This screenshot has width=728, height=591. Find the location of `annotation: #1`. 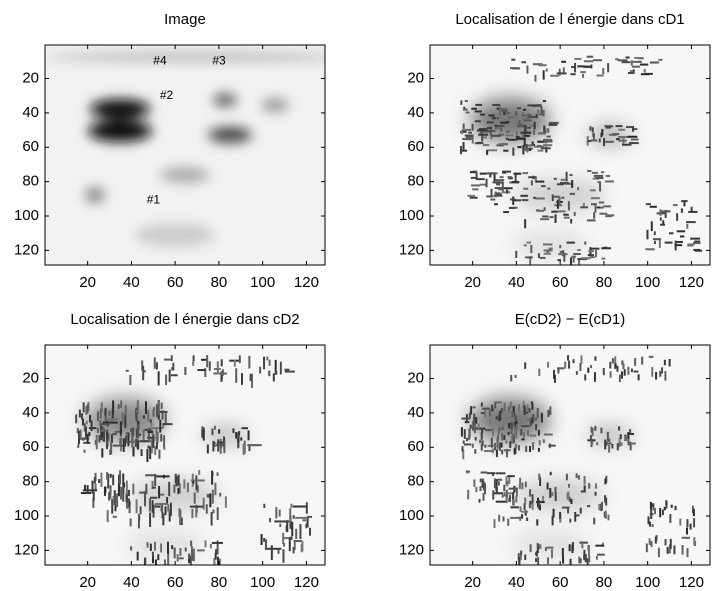

annotation: #1 is located at coordinates (154, 200).